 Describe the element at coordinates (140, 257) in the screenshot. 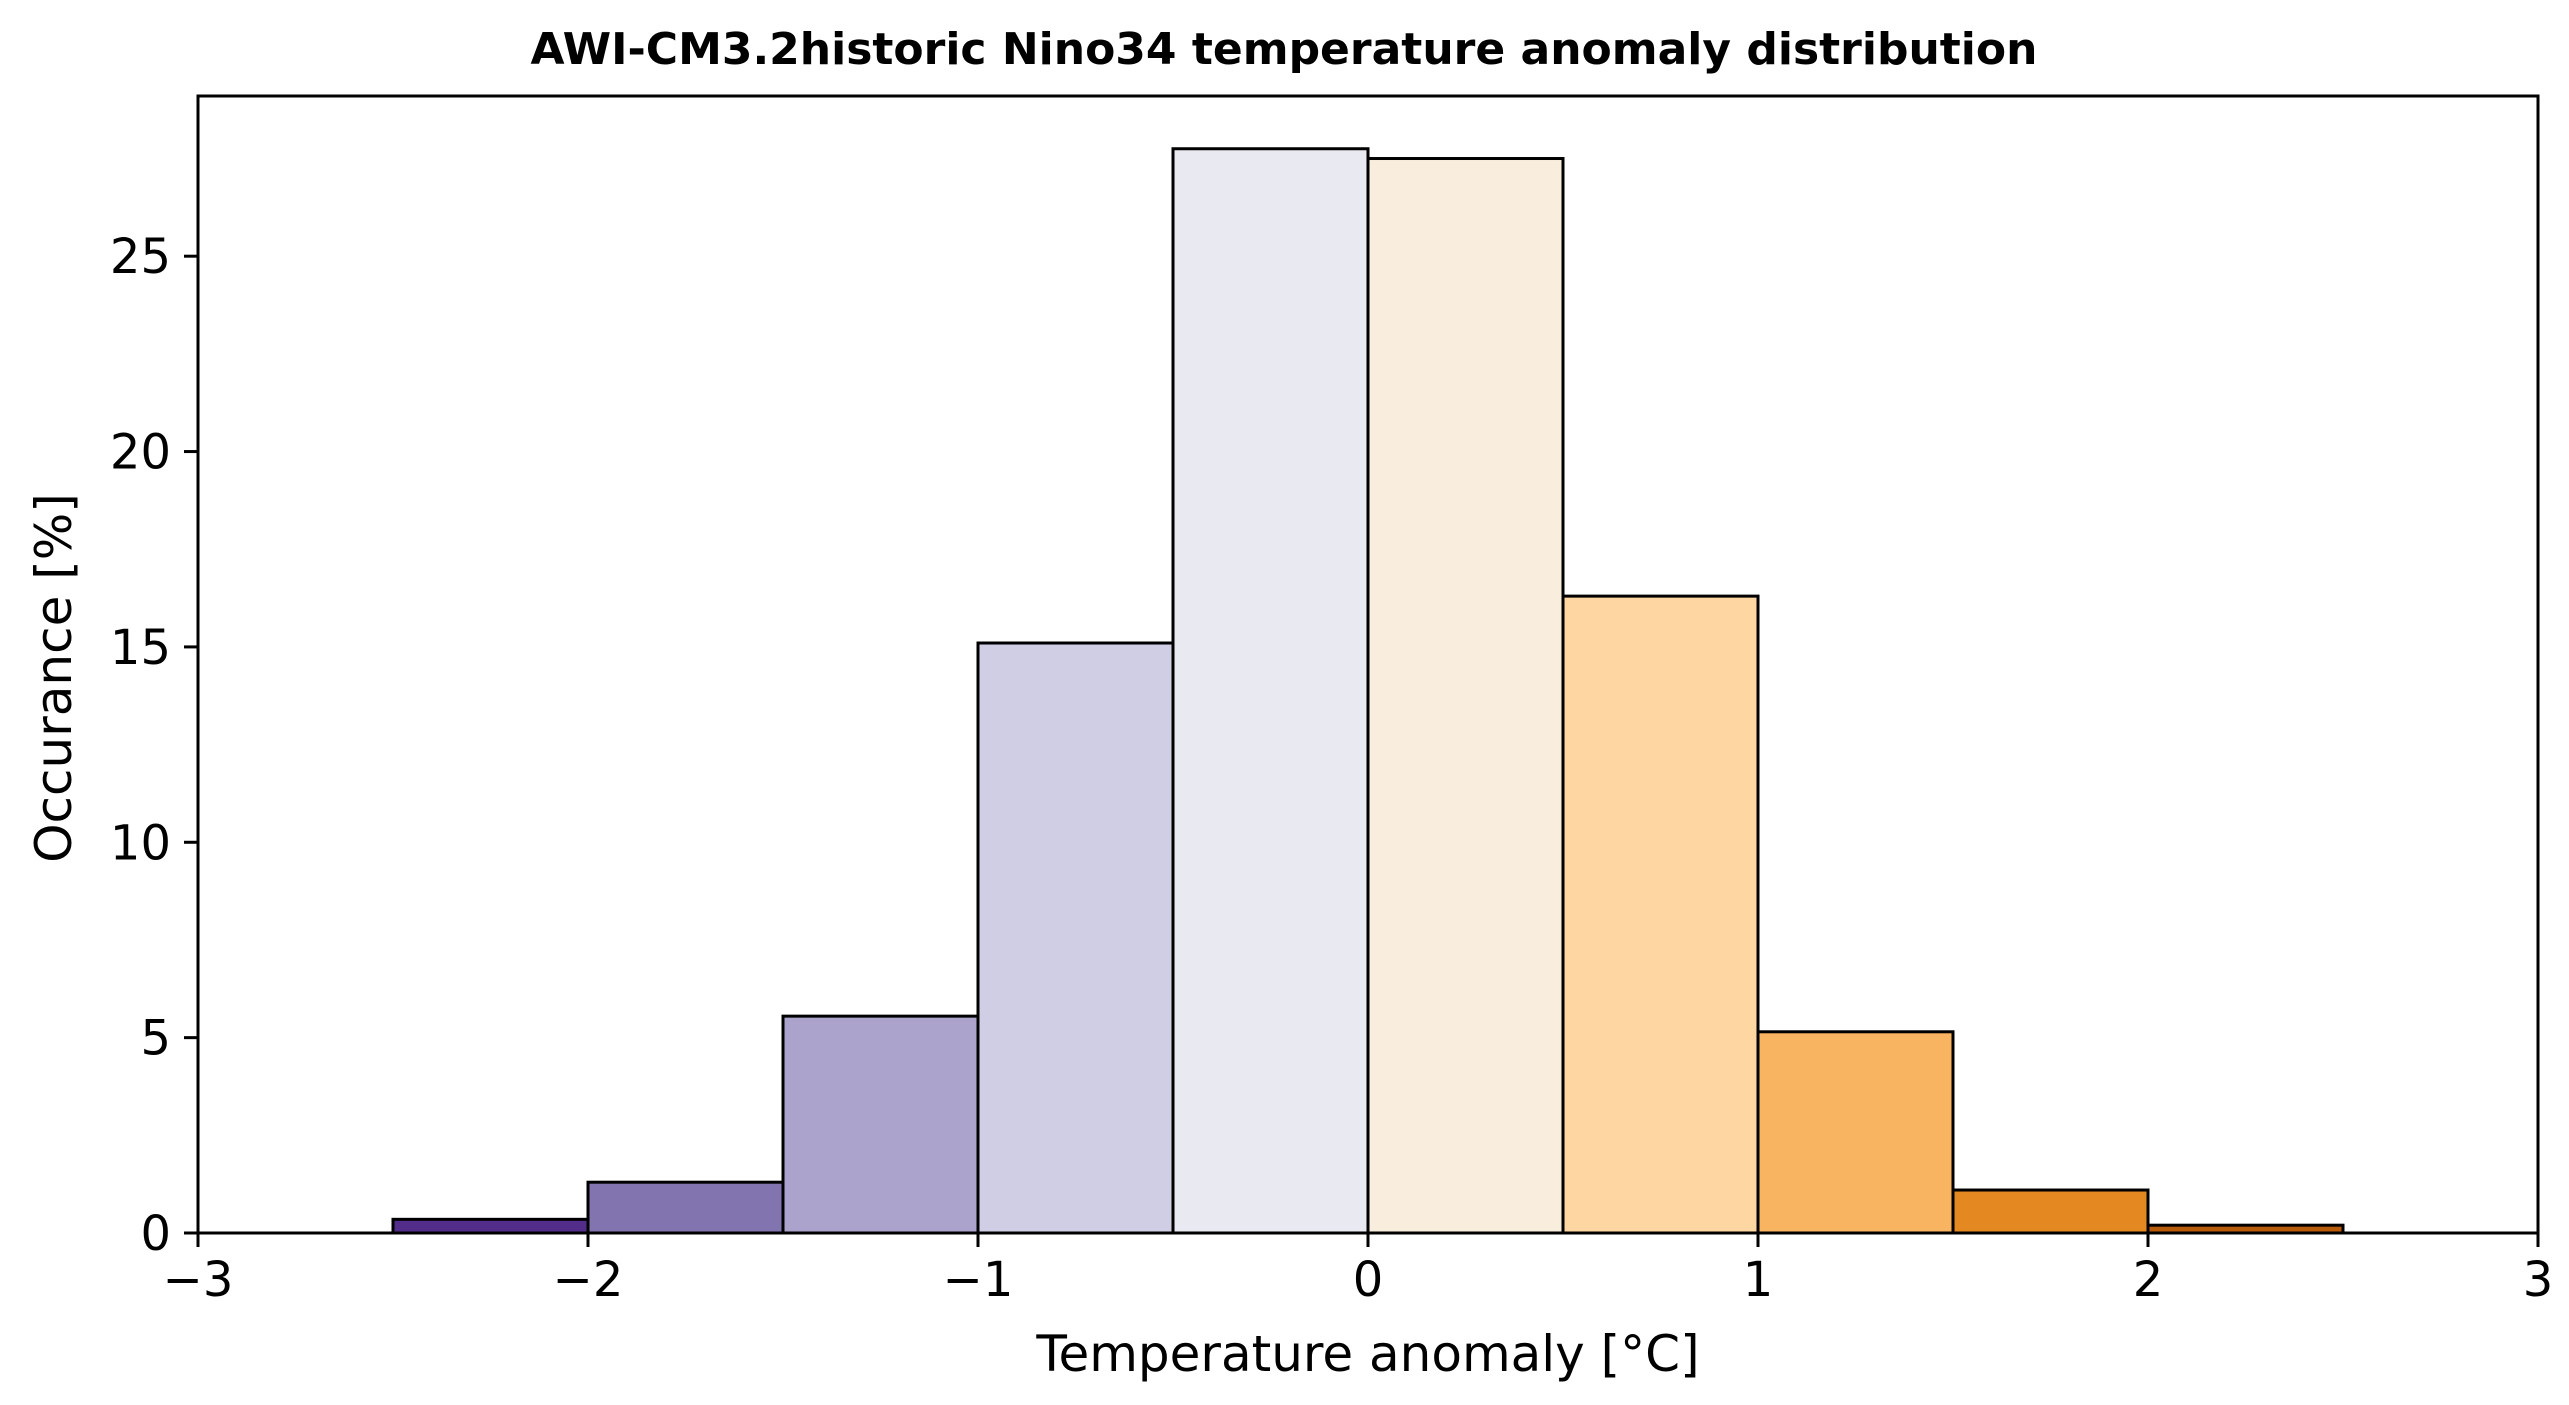

I see `y-tick-label: 25` at that location.